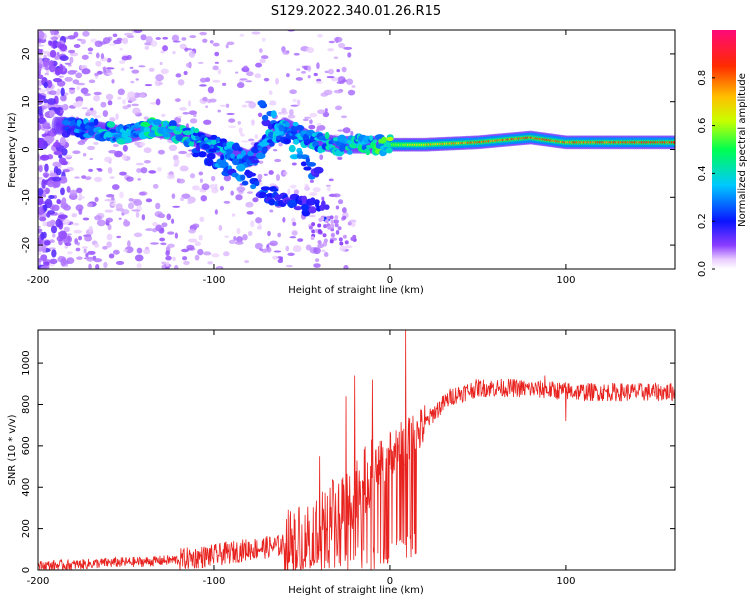 This screenshot has height=604, width=750. Describe the element at coordinates (702, 221) in the screenshot. I see `colorbar-tick-label: 0.2` at that location.